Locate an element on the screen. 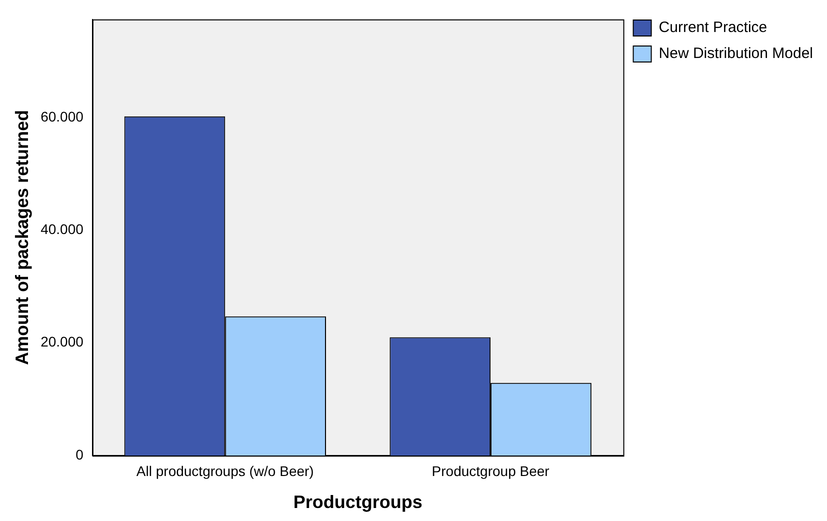 Image resolution: width=827 pixels, height=521 pixels. x-tick-label: Productgroup Beer is located at coordinates (491, 470).